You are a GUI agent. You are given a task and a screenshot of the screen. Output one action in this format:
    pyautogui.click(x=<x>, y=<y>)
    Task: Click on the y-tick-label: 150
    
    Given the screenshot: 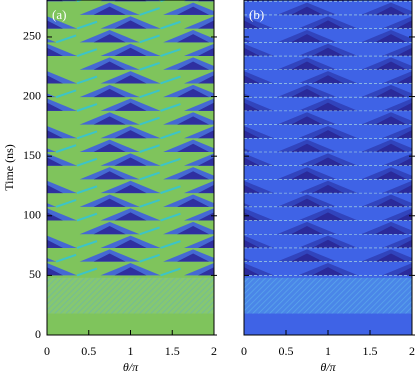 What is the action you would take?
    pyautogui.click(x=32, y=155)
    